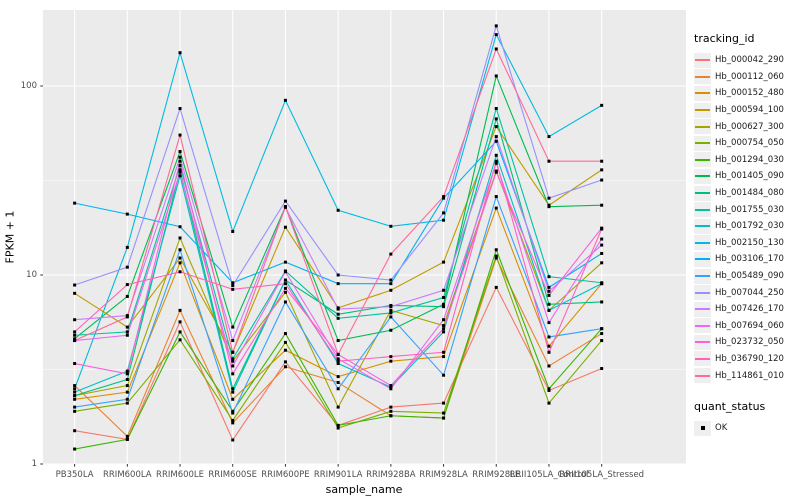 The image size is (800, 500). I want to click on quant-legend-items: OK, so click(746, 428).